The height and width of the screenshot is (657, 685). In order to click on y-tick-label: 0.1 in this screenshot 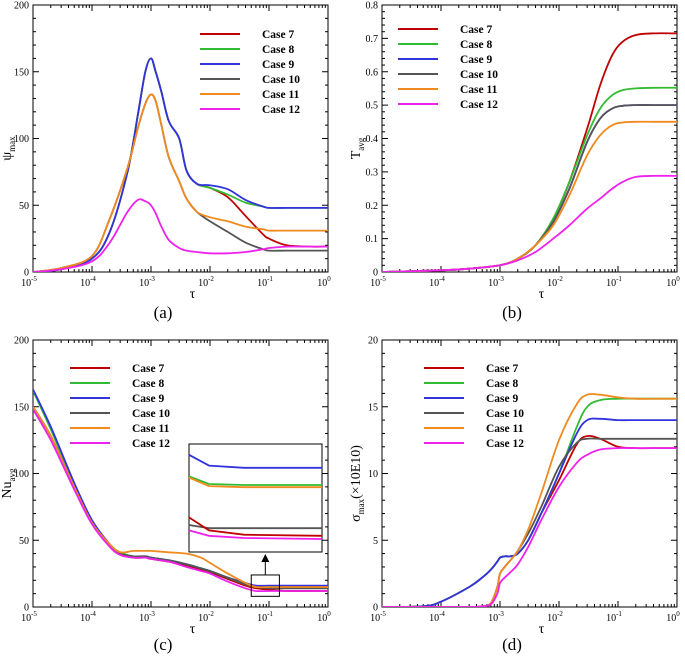, I will do `click(372, 239)`.